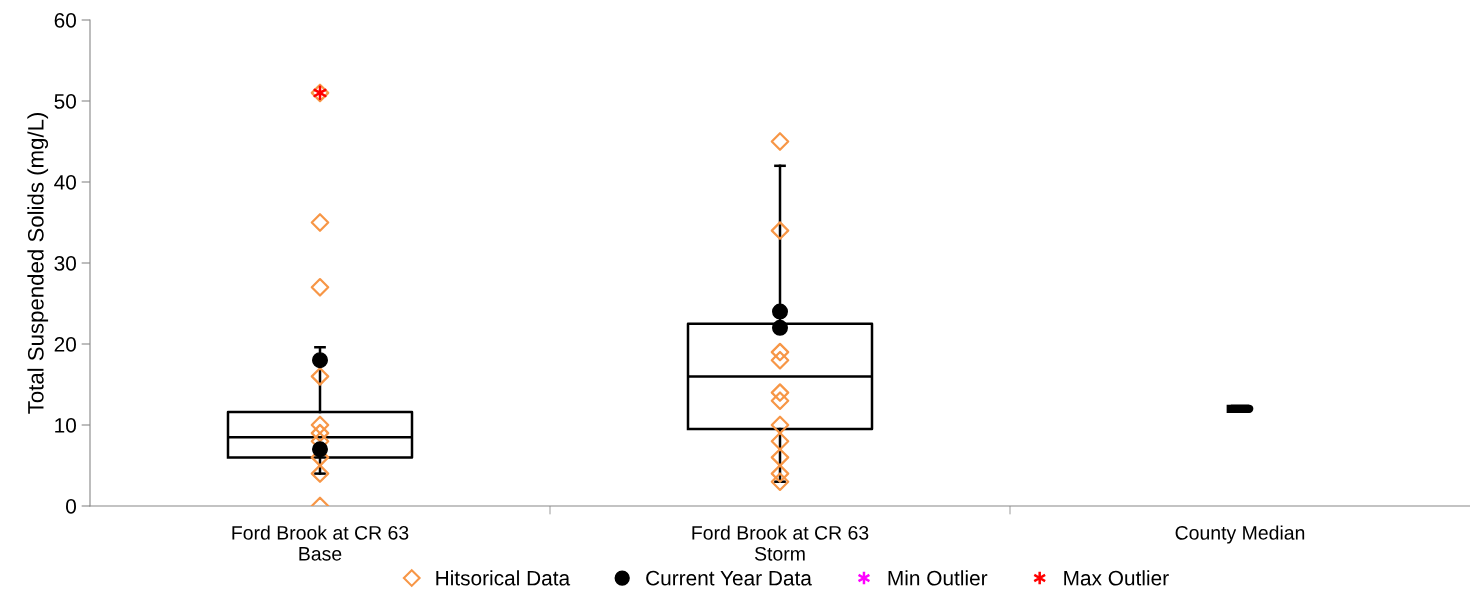 This screenshot has height=594, width=1470. Describe the element at coordinates (65, 344) in the screenshot. I see `y-tick-label: 20` at that location.